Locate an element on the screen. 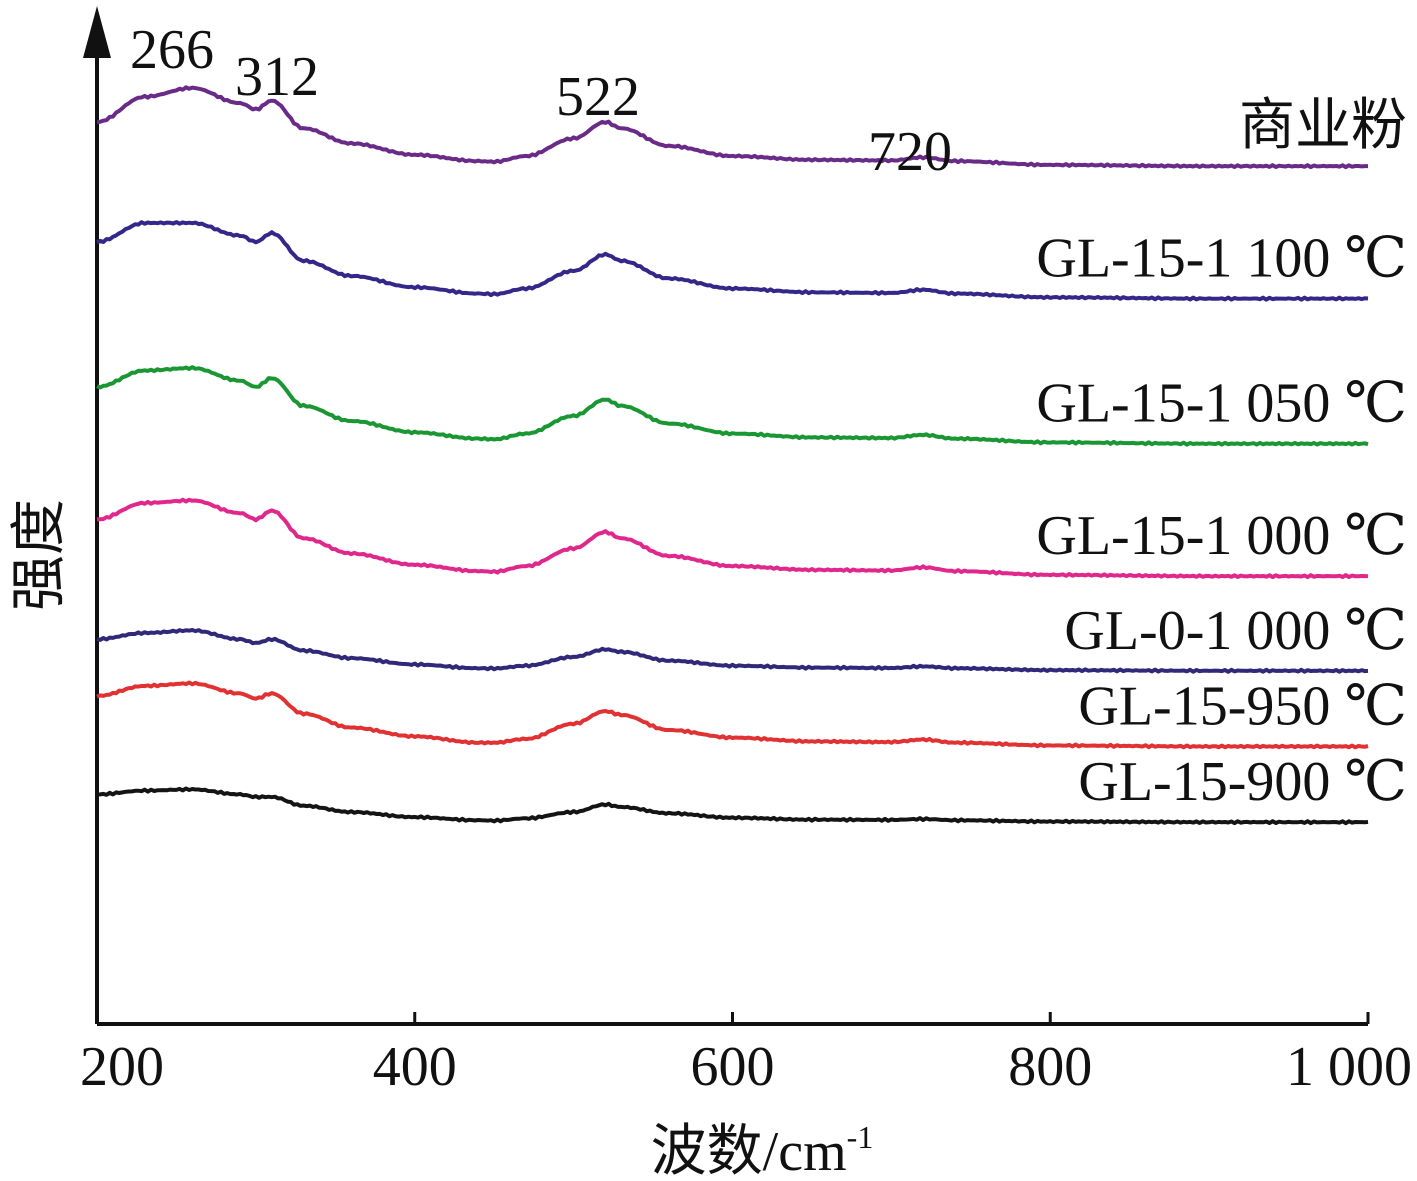  series-label-3: GL-15-1 000 ℃ is located at coordinates (1221, 536).